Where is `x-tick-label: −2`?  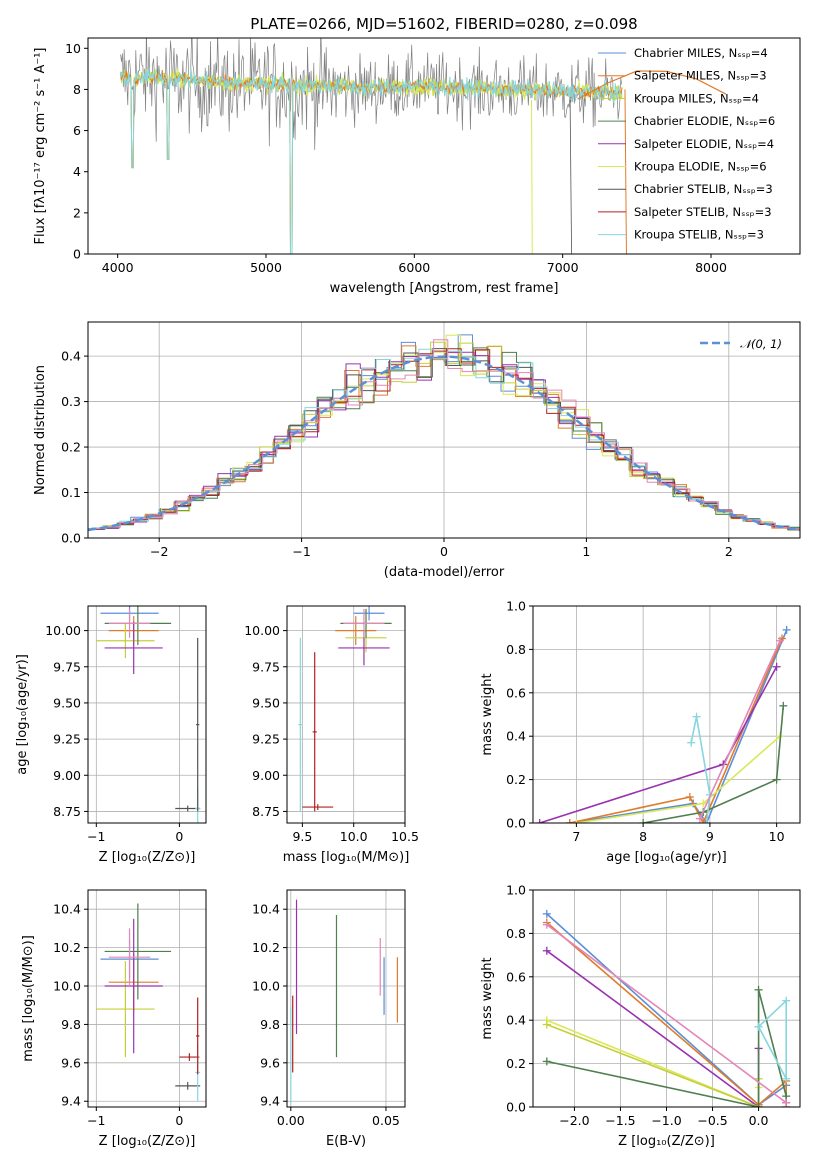 x-tick-label: −2 is located at coordinates (159, 551).